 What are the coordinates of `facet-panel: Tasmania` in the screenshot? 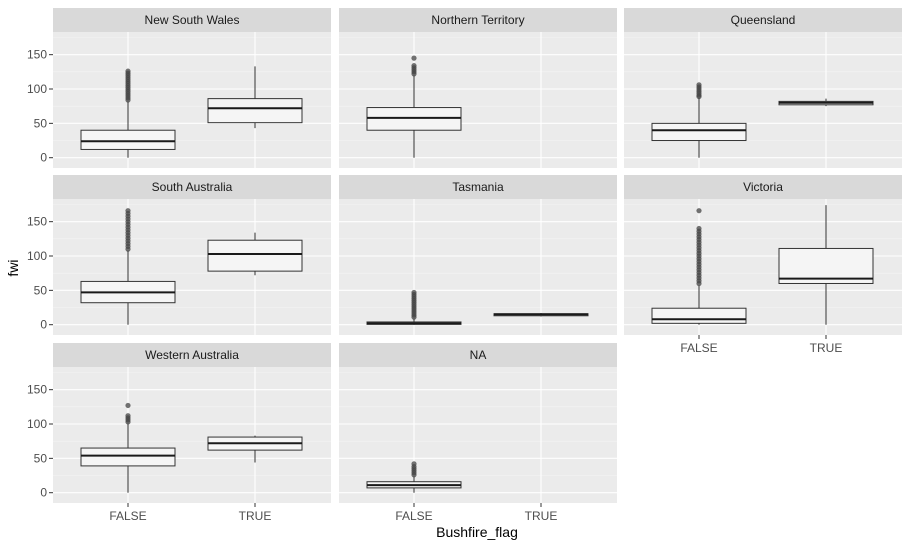 It's located at (478, 255).